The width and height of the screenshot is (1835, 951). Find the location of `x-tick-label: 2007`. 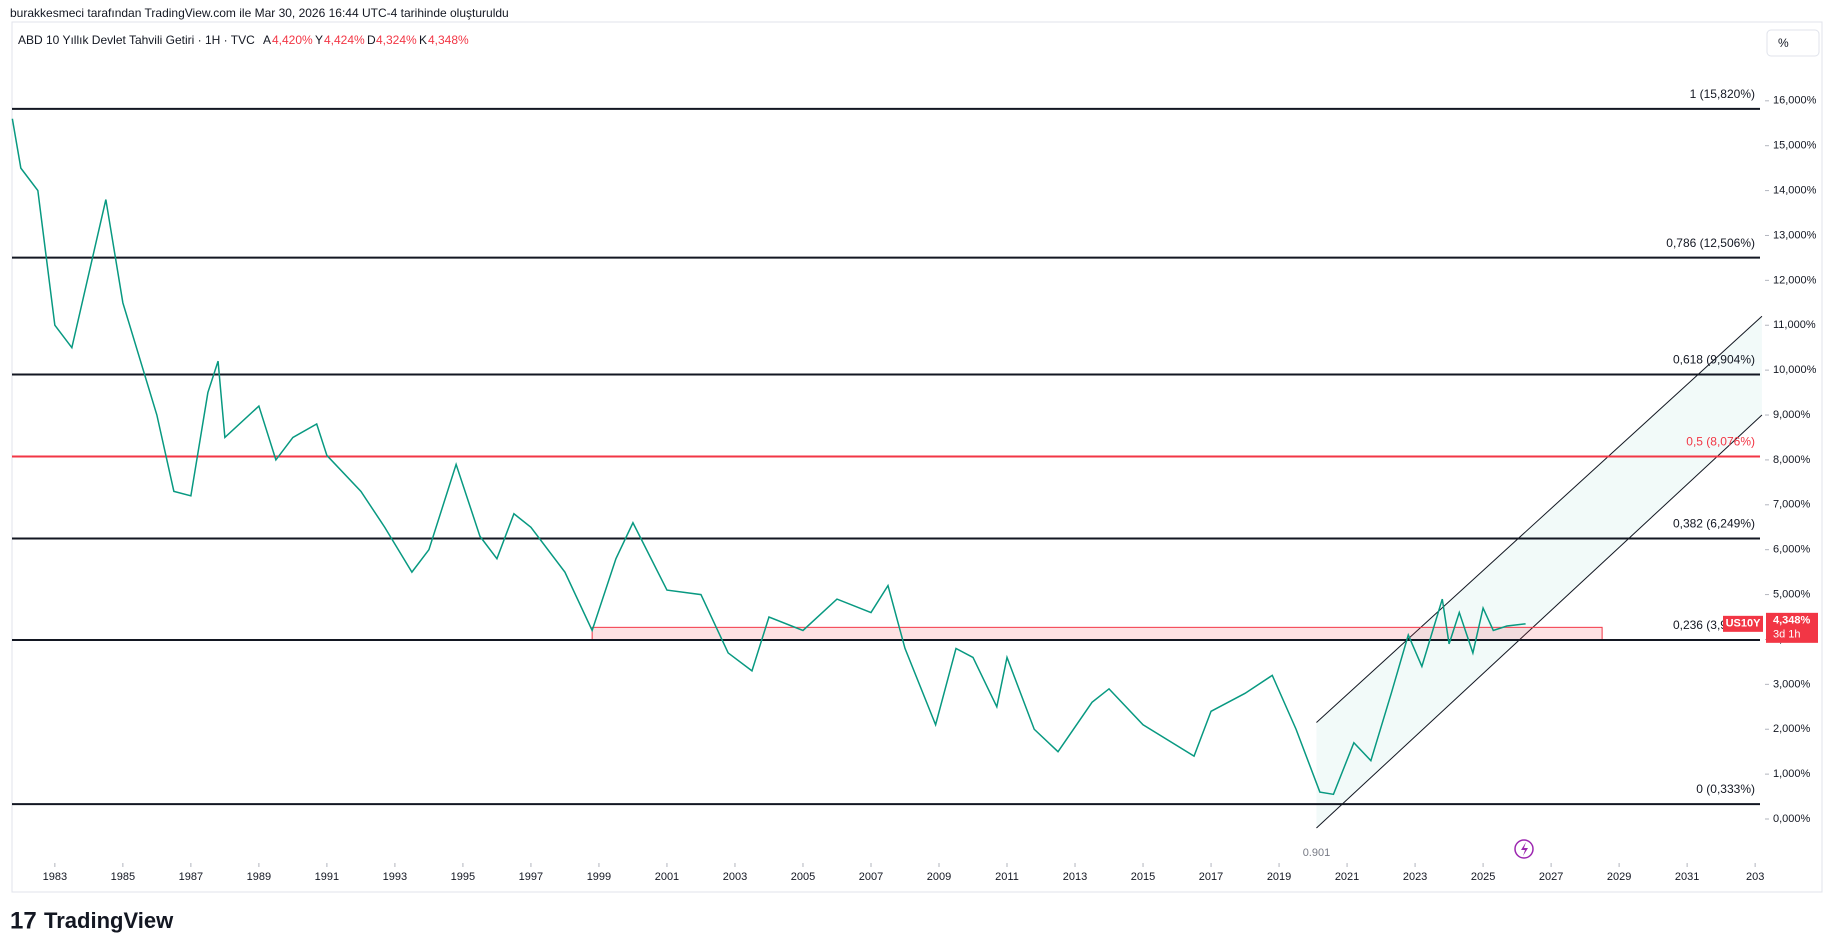

x-tick-label: 2007 is located at coordinates (871, 877).